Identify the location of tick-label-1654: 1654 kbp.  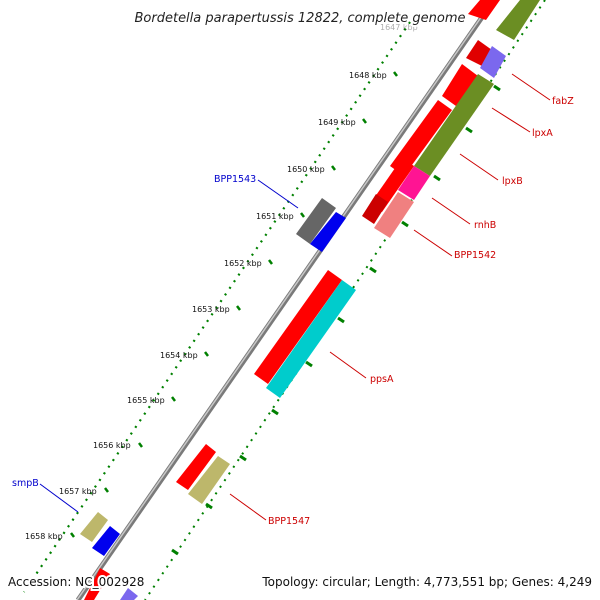
(179, 355).